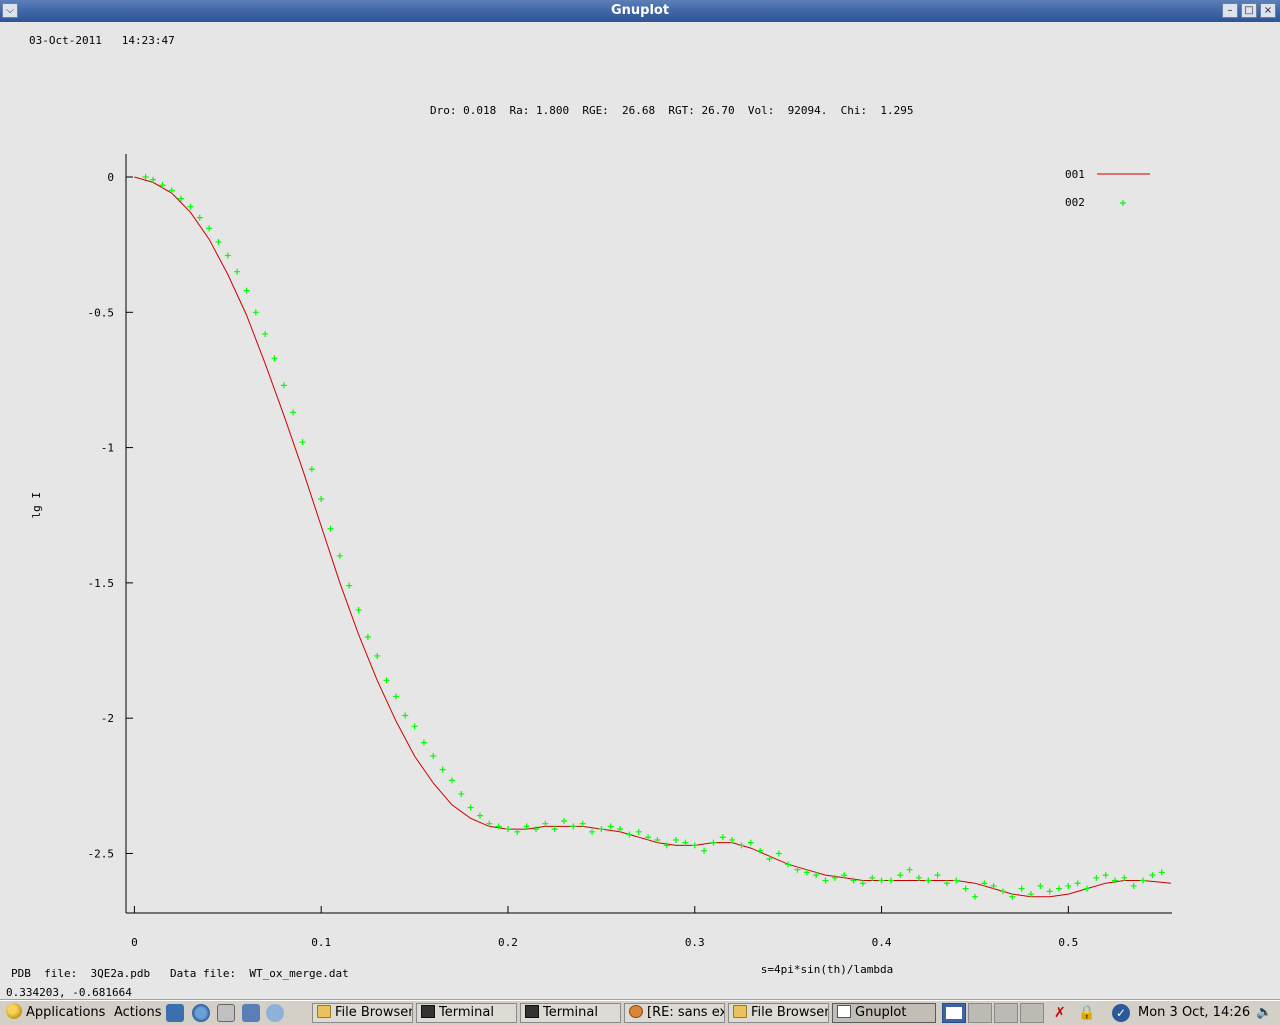  Describe the element at coordinates (1060, 1013) in the screenshot. I see `network-disconnected-icon: ✗` at that location.